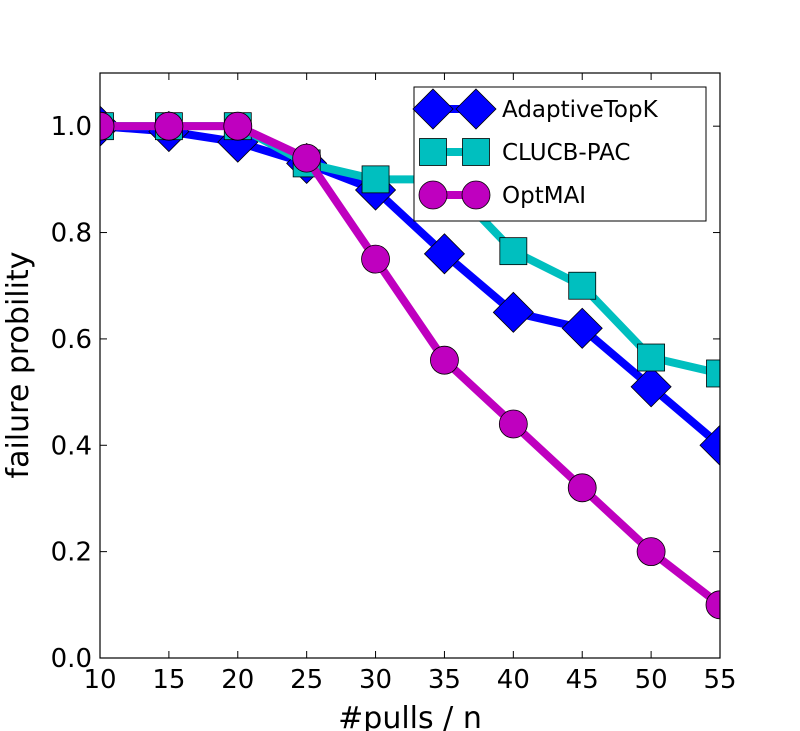  Describe the element at coordinates (566, 153) in the screenshot. I see `legend-label: CLUCB-PAC` at that location.